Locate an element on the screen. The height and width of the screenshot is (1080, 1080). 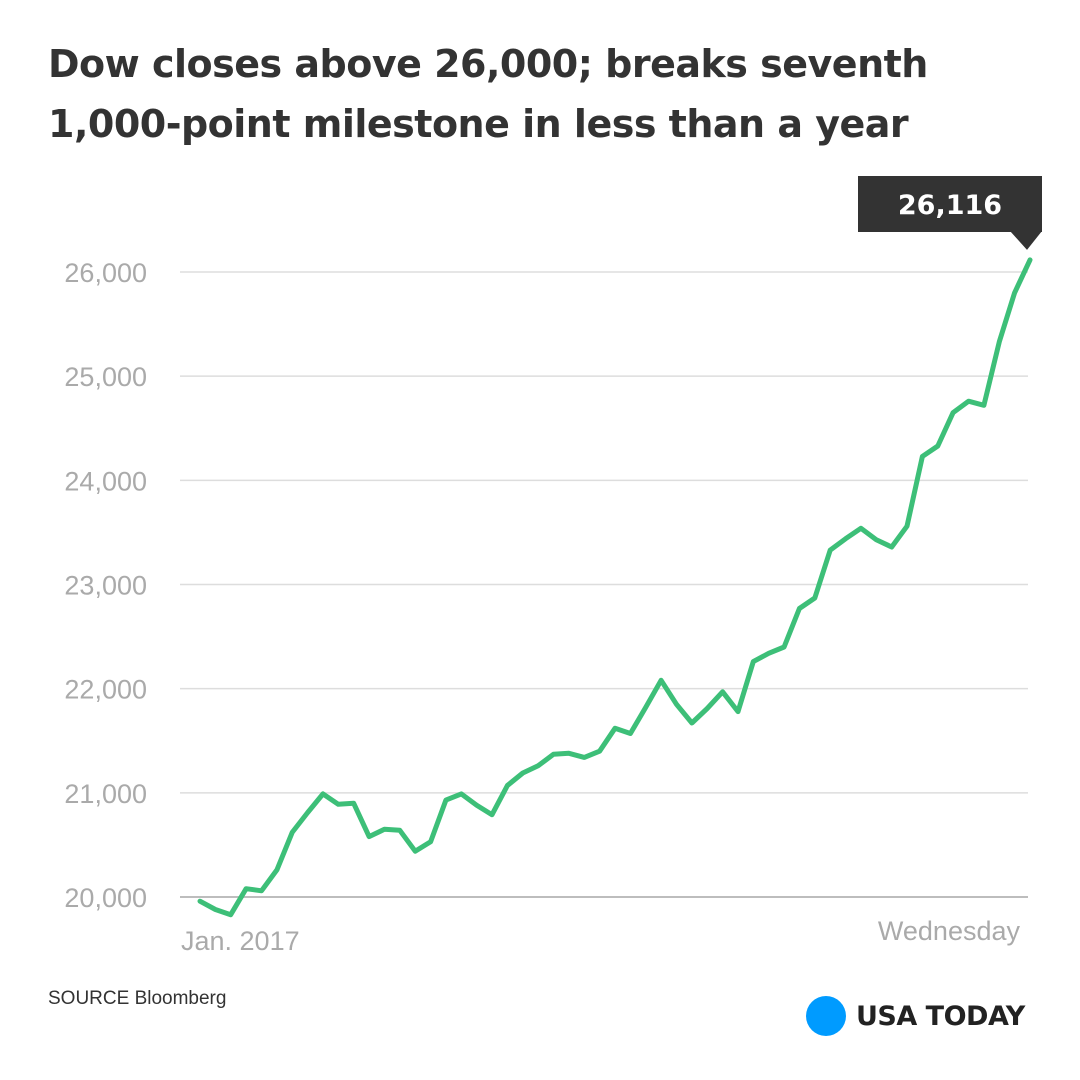
y-tick-label: 26,000 is located at coordinates (105, 273).